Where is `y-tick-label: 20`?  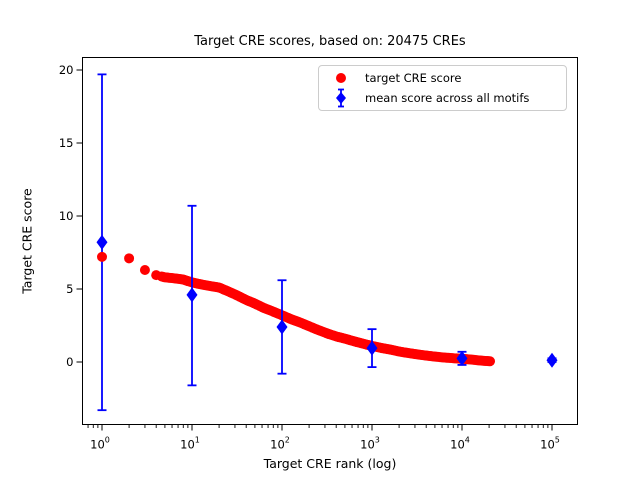 y-tick-label: 20 is located at coordinates (66, 70).